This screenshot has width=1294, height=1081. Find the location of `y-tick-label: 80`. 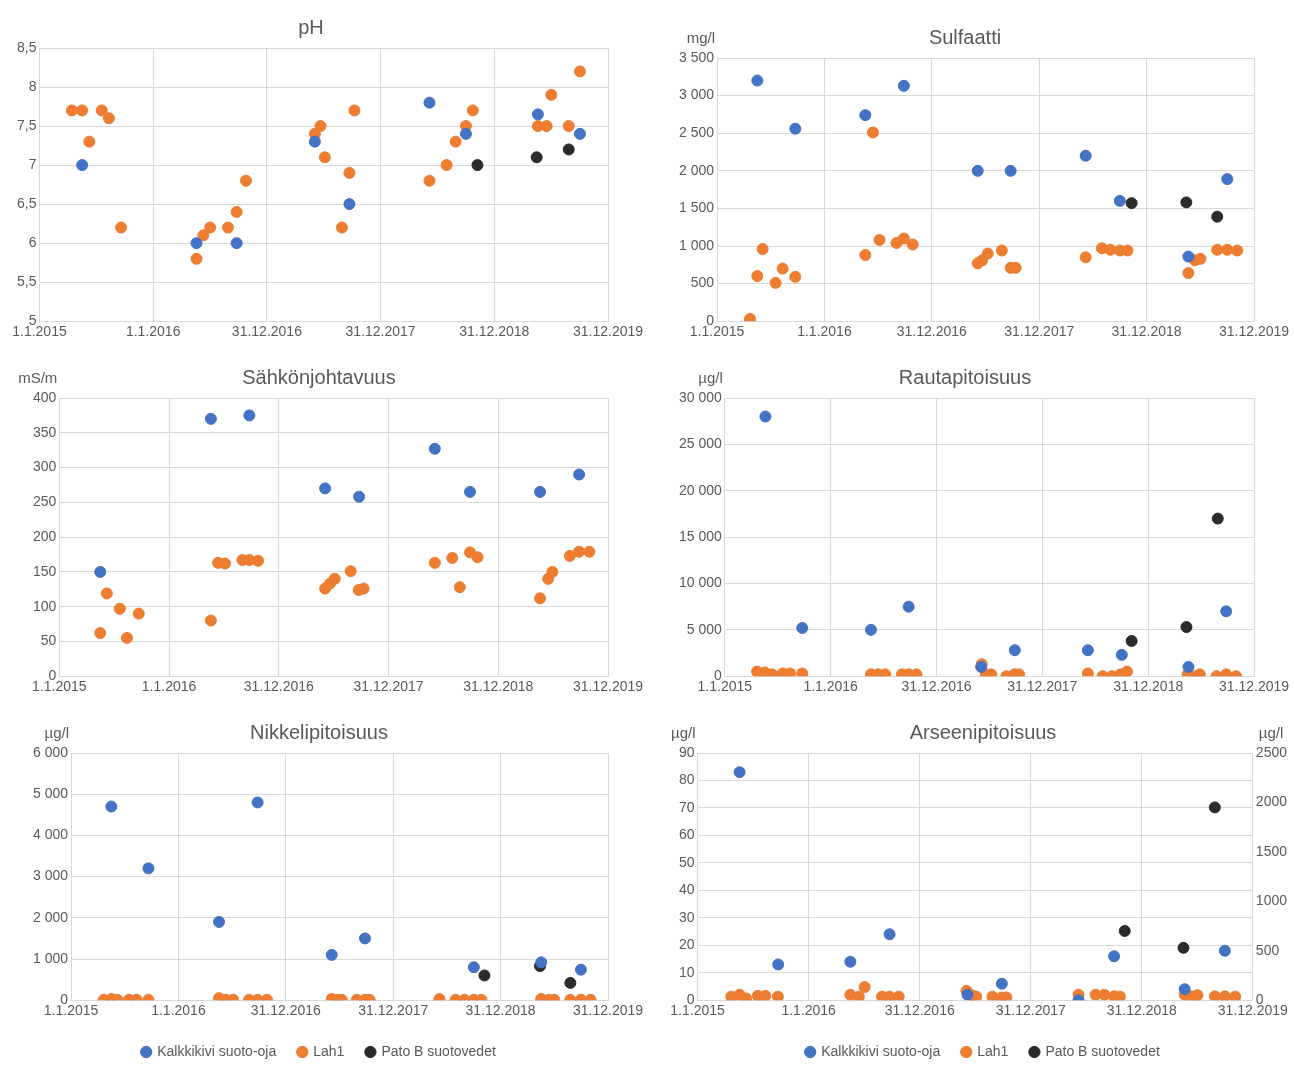

y-tick-label: 80 is located at coordinates (686, 779).